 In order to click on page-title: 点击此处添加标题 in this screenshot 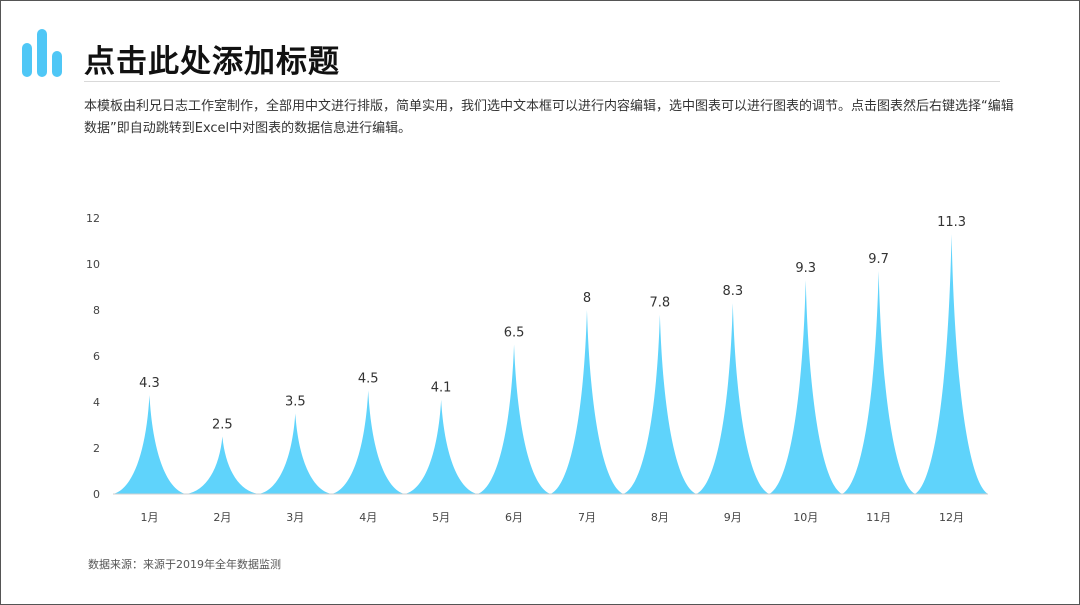, I will do `click(212, 62)`.